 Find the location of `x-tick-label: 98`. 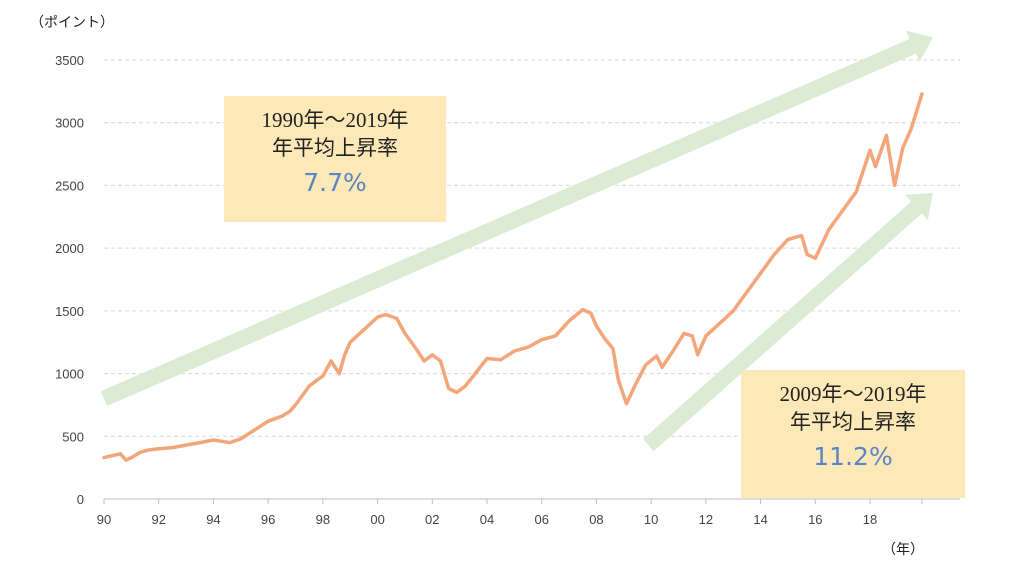

x-tick-label: 98 is located at coordinates (323, 519).